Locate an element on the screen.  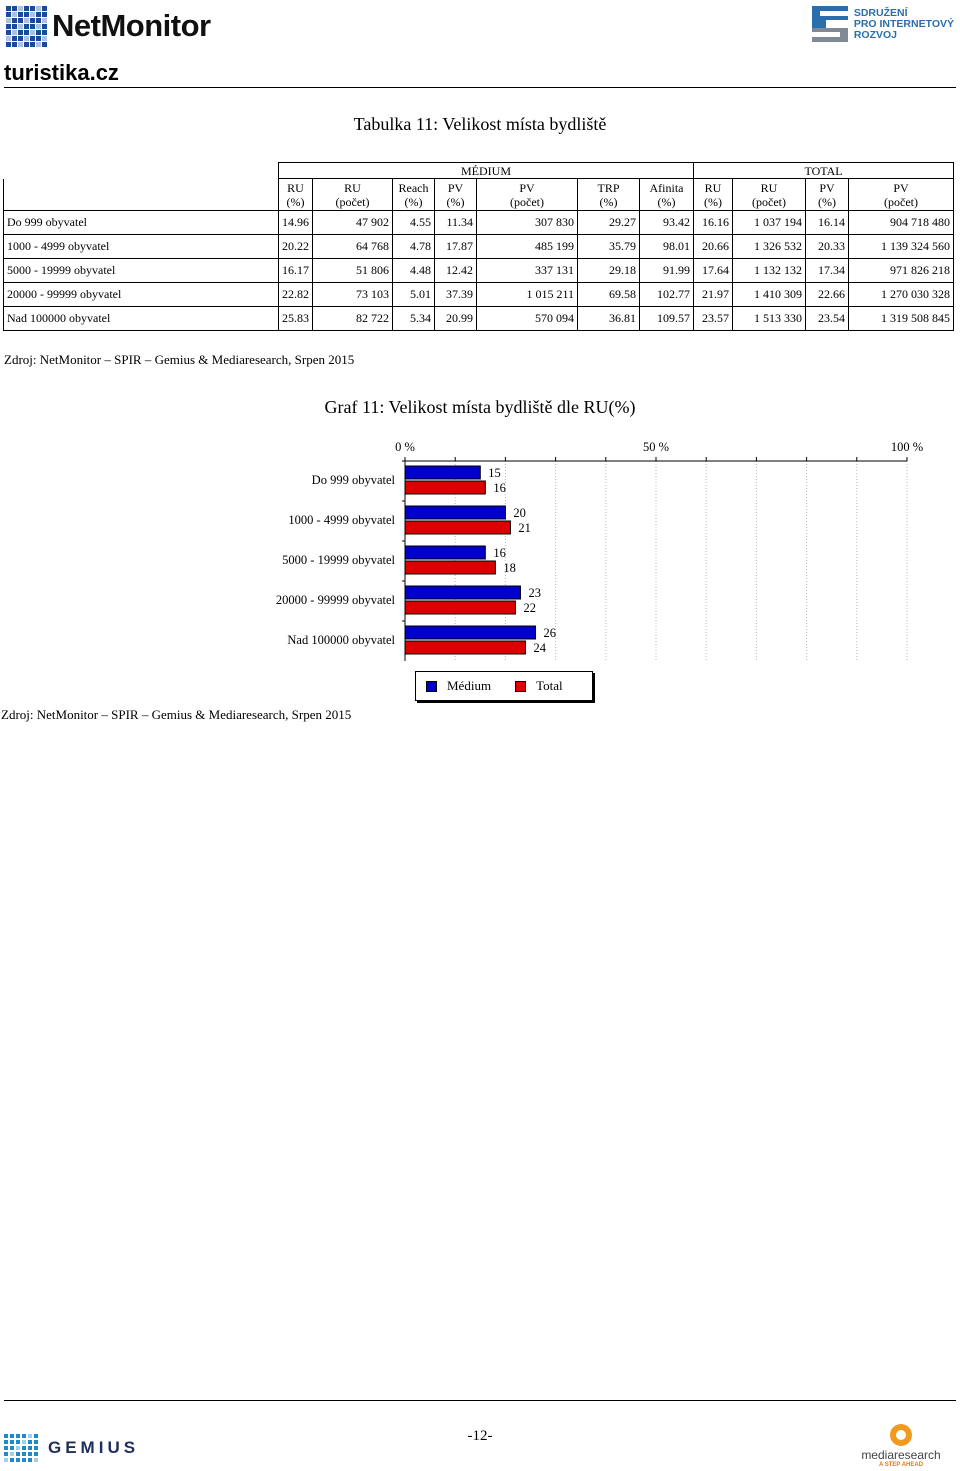
table-cell: 1 326 532 is located at coordinates (769, 246).